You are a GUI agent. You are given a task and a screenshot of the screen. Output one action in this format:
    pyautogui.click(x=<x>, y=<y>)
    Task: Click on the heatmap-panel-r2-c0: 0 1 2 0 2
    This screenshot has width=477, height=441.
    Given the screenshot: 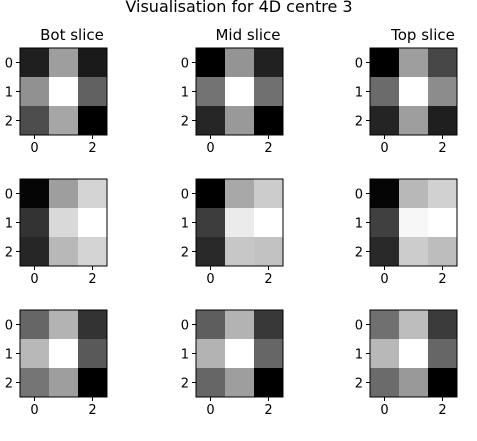 What is the action you would take?
    pyautogui.click(x=56, y=363)
    